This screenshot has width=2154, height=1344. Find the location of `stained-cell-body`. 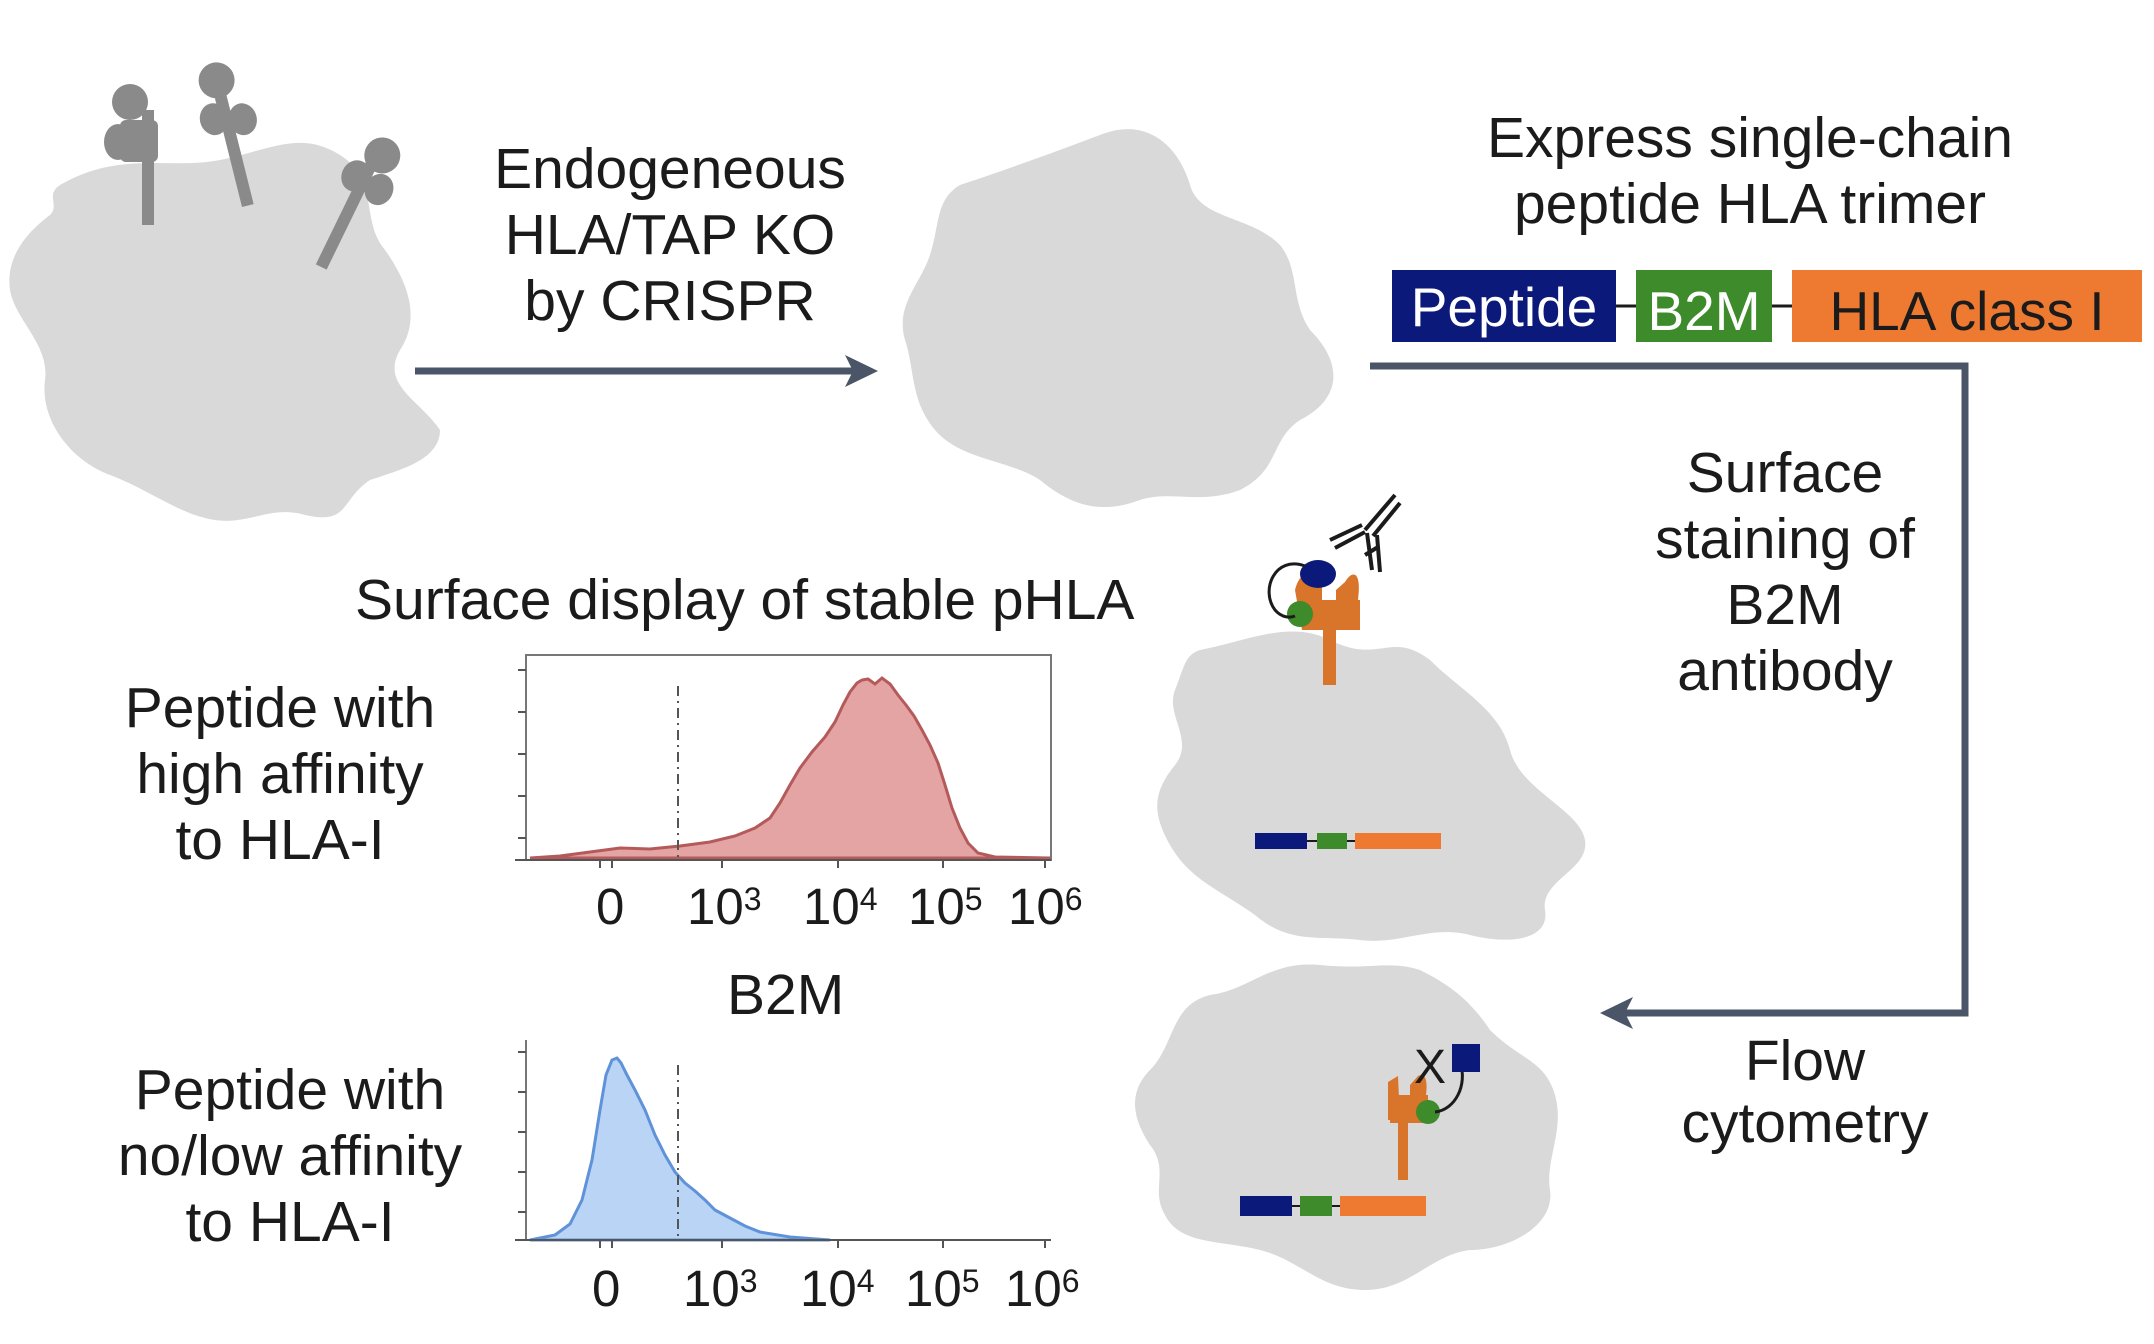

stained-cell-body is located at coordinates (1371, 786).